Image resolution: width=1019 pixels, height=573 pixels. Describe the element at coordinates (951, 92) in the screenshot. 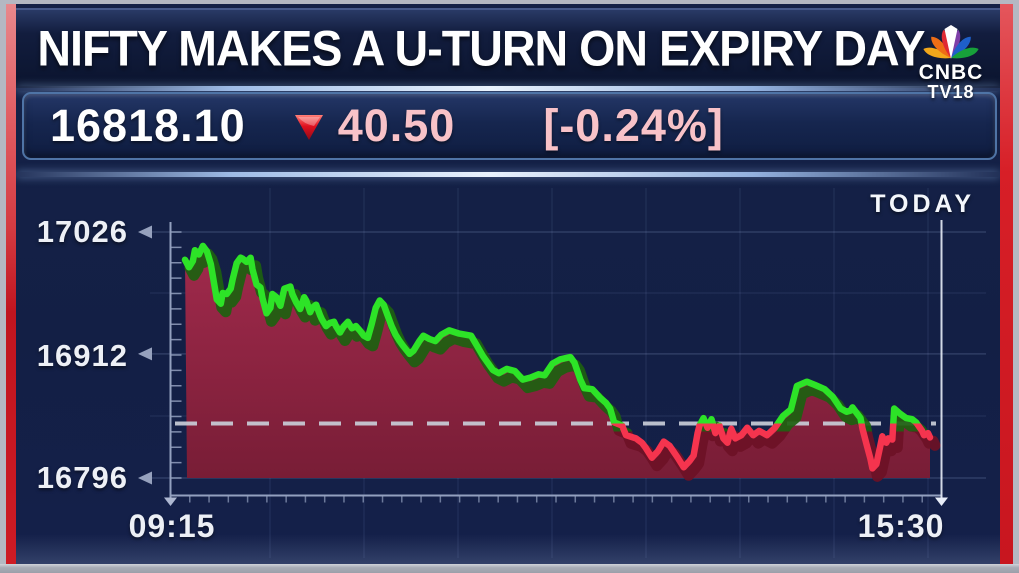

I see `logo-text-tv18: TV18` at that location.